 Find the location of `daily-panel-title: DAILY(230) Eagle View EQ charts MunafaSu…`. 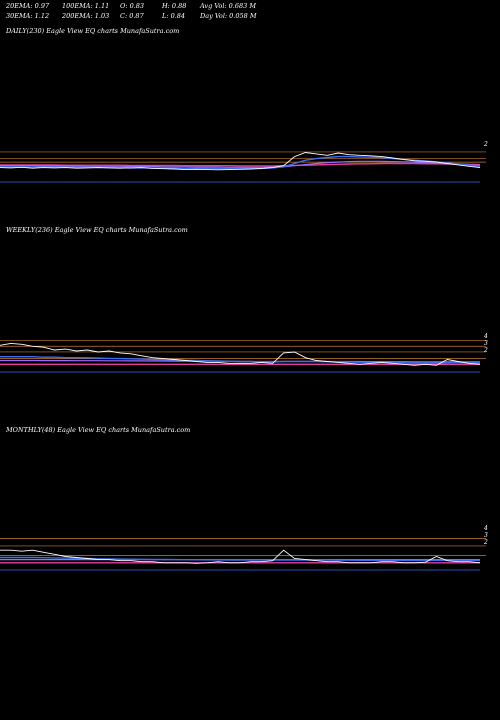

daily-panel-title: DAILY(230) Eagle View EQ charts MunafaSu… is located at coordinates (93, 31).